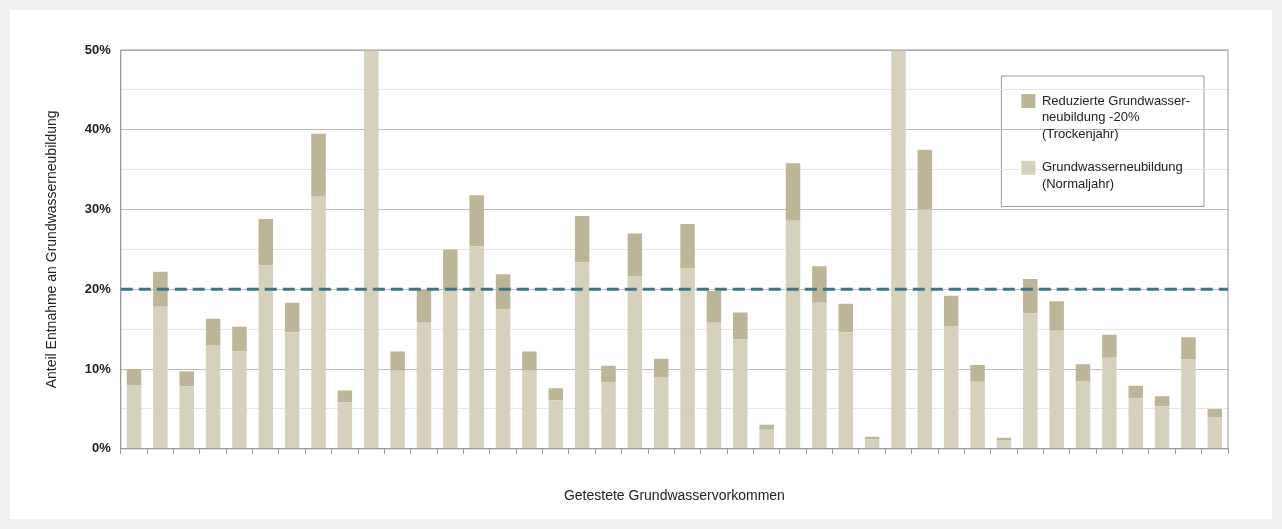  Describe the element at coordinates (674, 495) in the screenshot. I see `x-axis-title: Getestete Grundwasservorkommen` at that location.